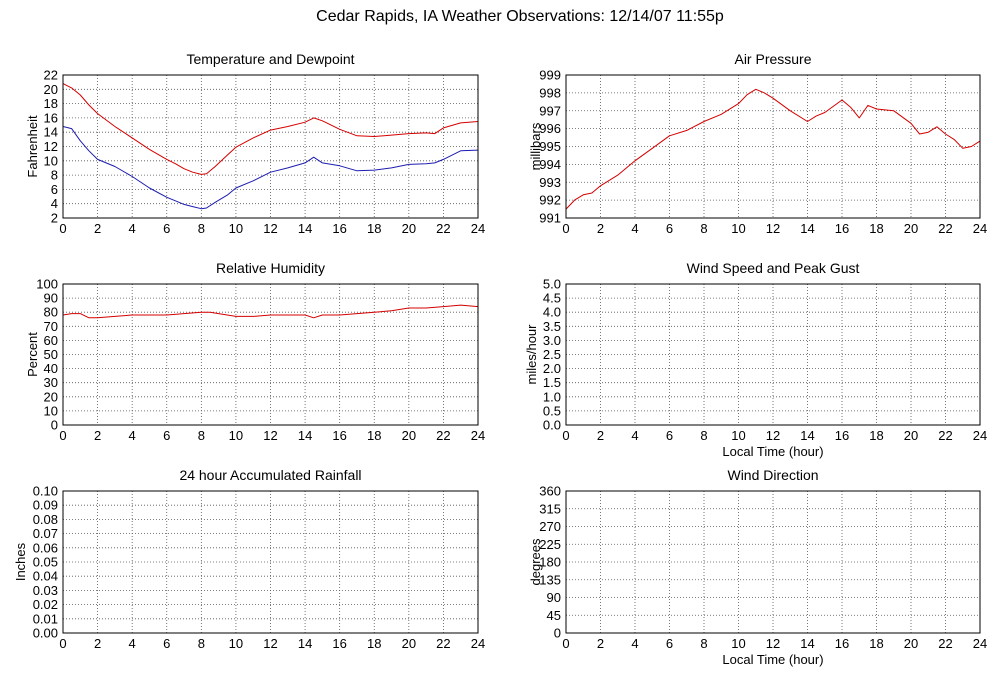  What do you see at coordinates (552, 354) in the screenshot?
I see `wind-y-tick-label: 2.5` at bounding box center [552, 354].